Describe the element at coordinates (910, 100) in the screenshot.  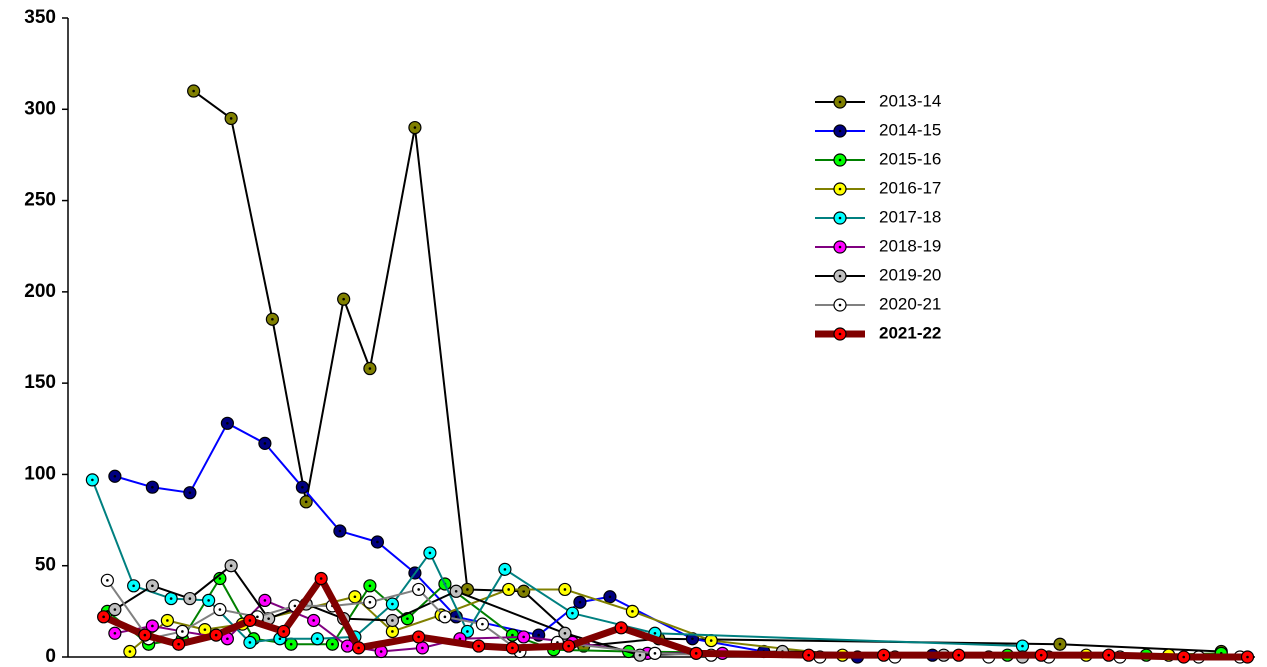
I see `legend-label: 2013-14` at that location.